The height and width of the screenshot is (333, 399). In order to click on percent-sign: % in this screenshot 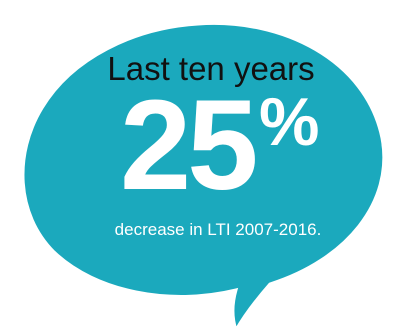, I will do `click(289, 122)`.